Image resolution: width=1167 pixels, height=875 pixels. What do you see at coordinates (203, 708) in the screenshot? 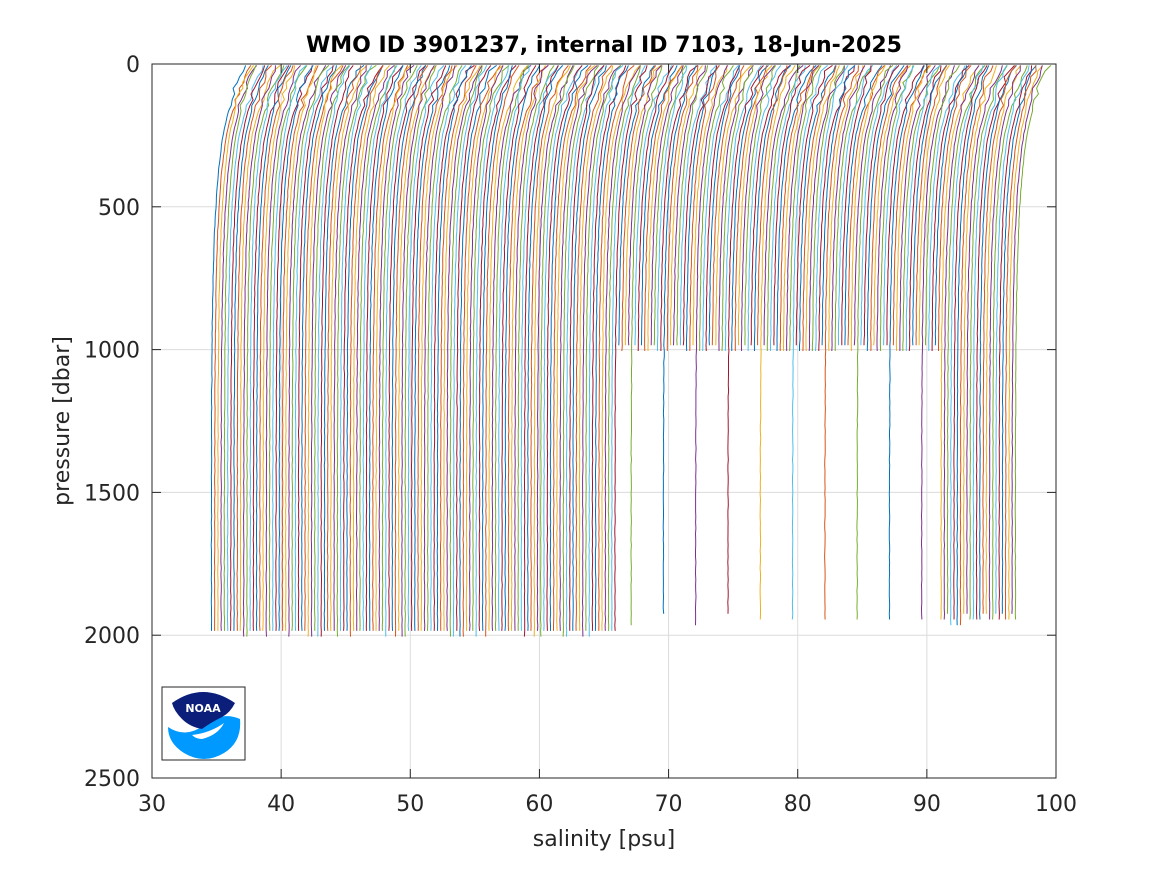
I see `noaa-logo-text: NOAA` at bounding box center [203, 708].